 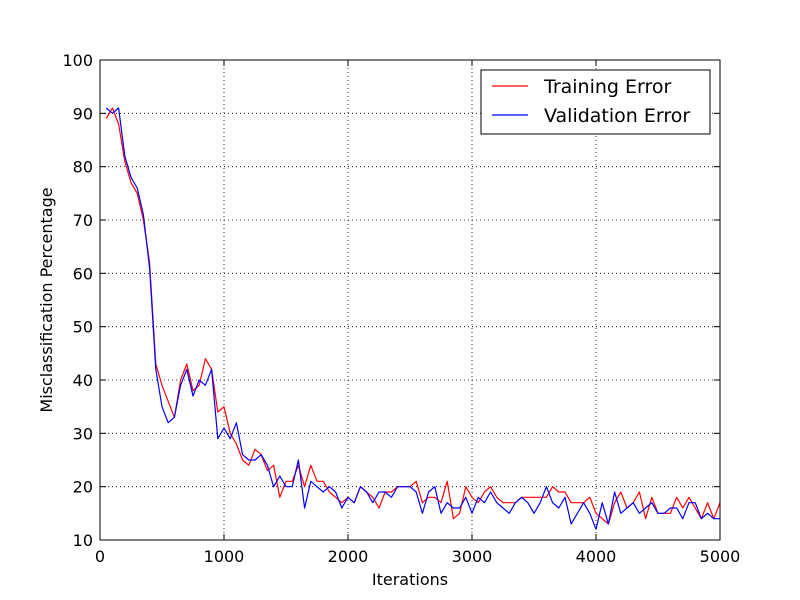 What do you see at coordinates (607, 87) in the screenshot?
I see `legend-label-training: Training Error` at bounding box center [607, 87].